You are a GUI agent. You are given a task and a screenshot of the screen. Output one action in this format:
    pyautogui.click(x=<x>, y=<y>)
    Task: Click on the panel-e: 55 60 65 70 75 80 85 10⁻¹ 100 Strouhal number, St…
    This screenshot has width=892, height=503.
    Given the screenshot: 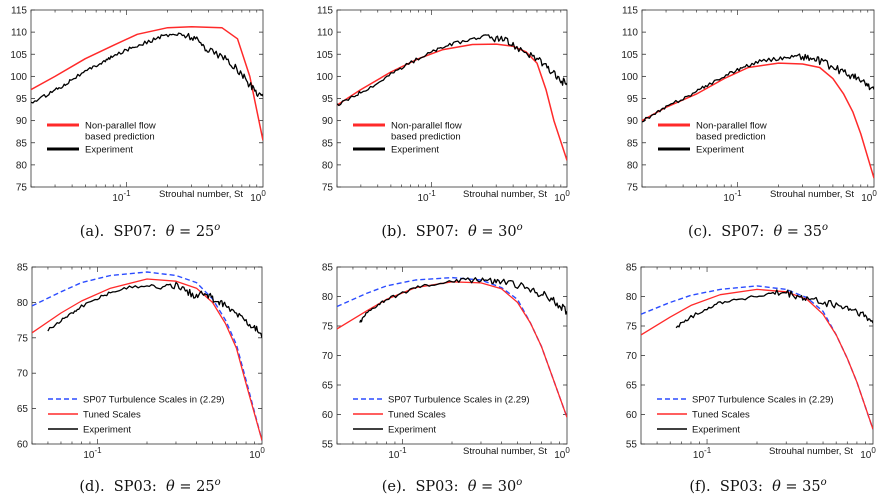 What is the action you would take?
    pyautogui.click(x=446, y=362)
    